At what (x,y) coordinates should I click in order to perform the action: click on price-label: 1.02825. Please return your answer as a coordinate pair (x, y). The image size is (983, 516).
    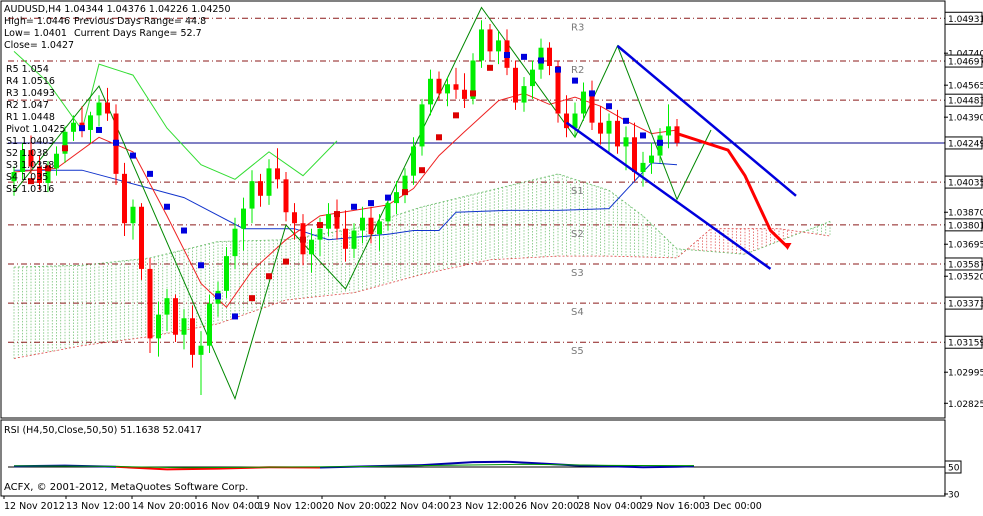
    Looking at the image, I should click on (965, 405).